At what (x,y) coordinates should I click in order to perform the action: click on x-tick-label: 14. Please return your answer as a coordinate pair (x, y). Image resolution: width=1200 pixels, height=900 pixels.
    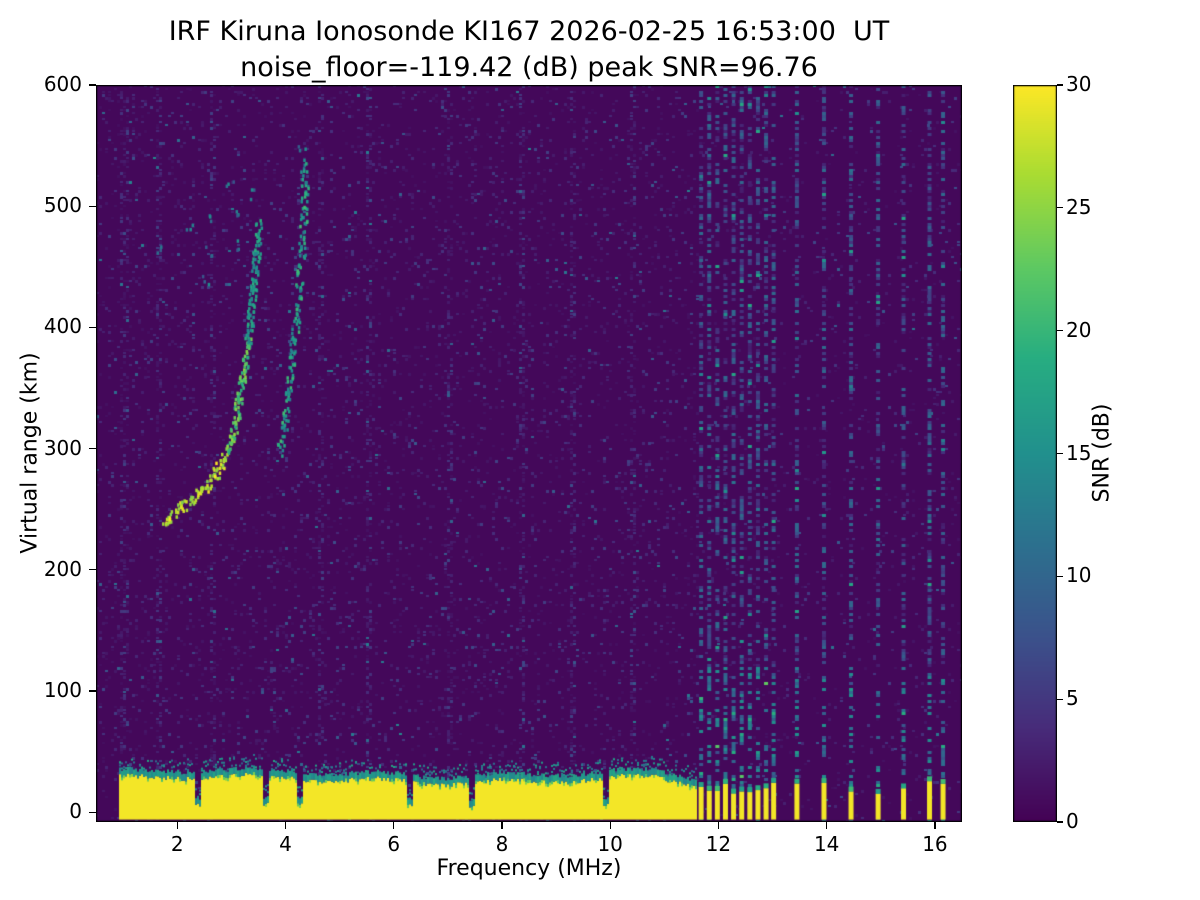
    Looking at the image, I should click on (826, 844).